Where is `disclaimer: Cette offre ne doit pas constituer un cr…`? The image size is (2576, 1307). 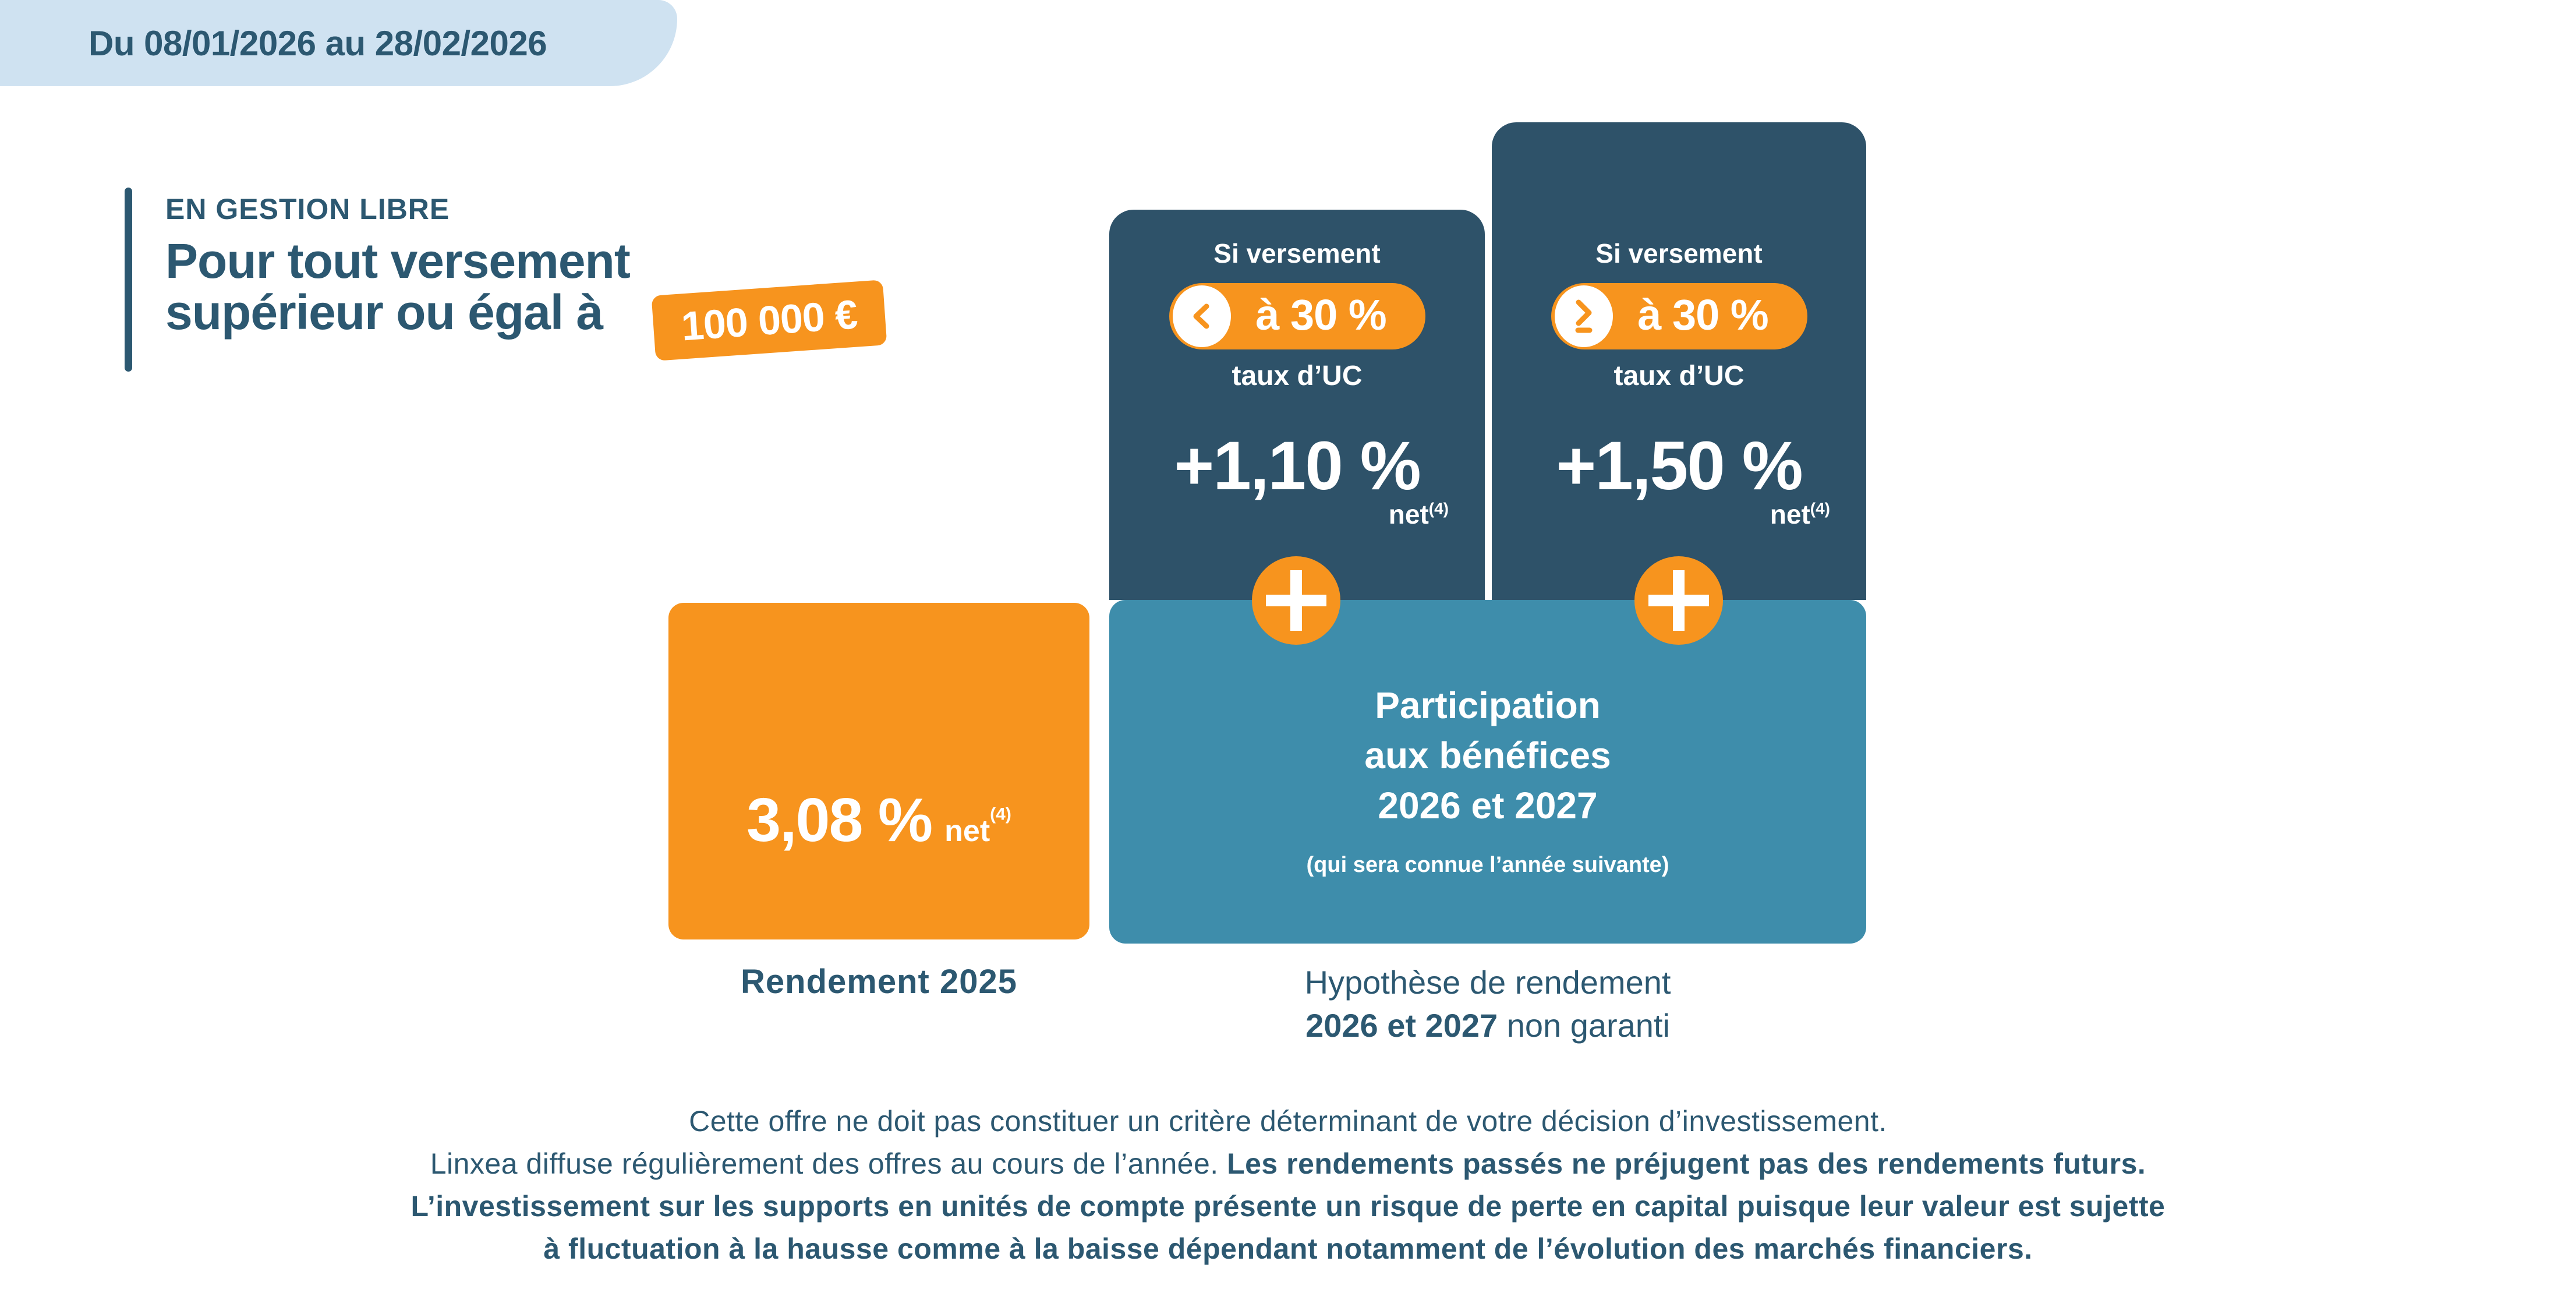 disclaimer: Cette offre ne doit pas constituer un cr… is located at coordinates (1288, 1185).